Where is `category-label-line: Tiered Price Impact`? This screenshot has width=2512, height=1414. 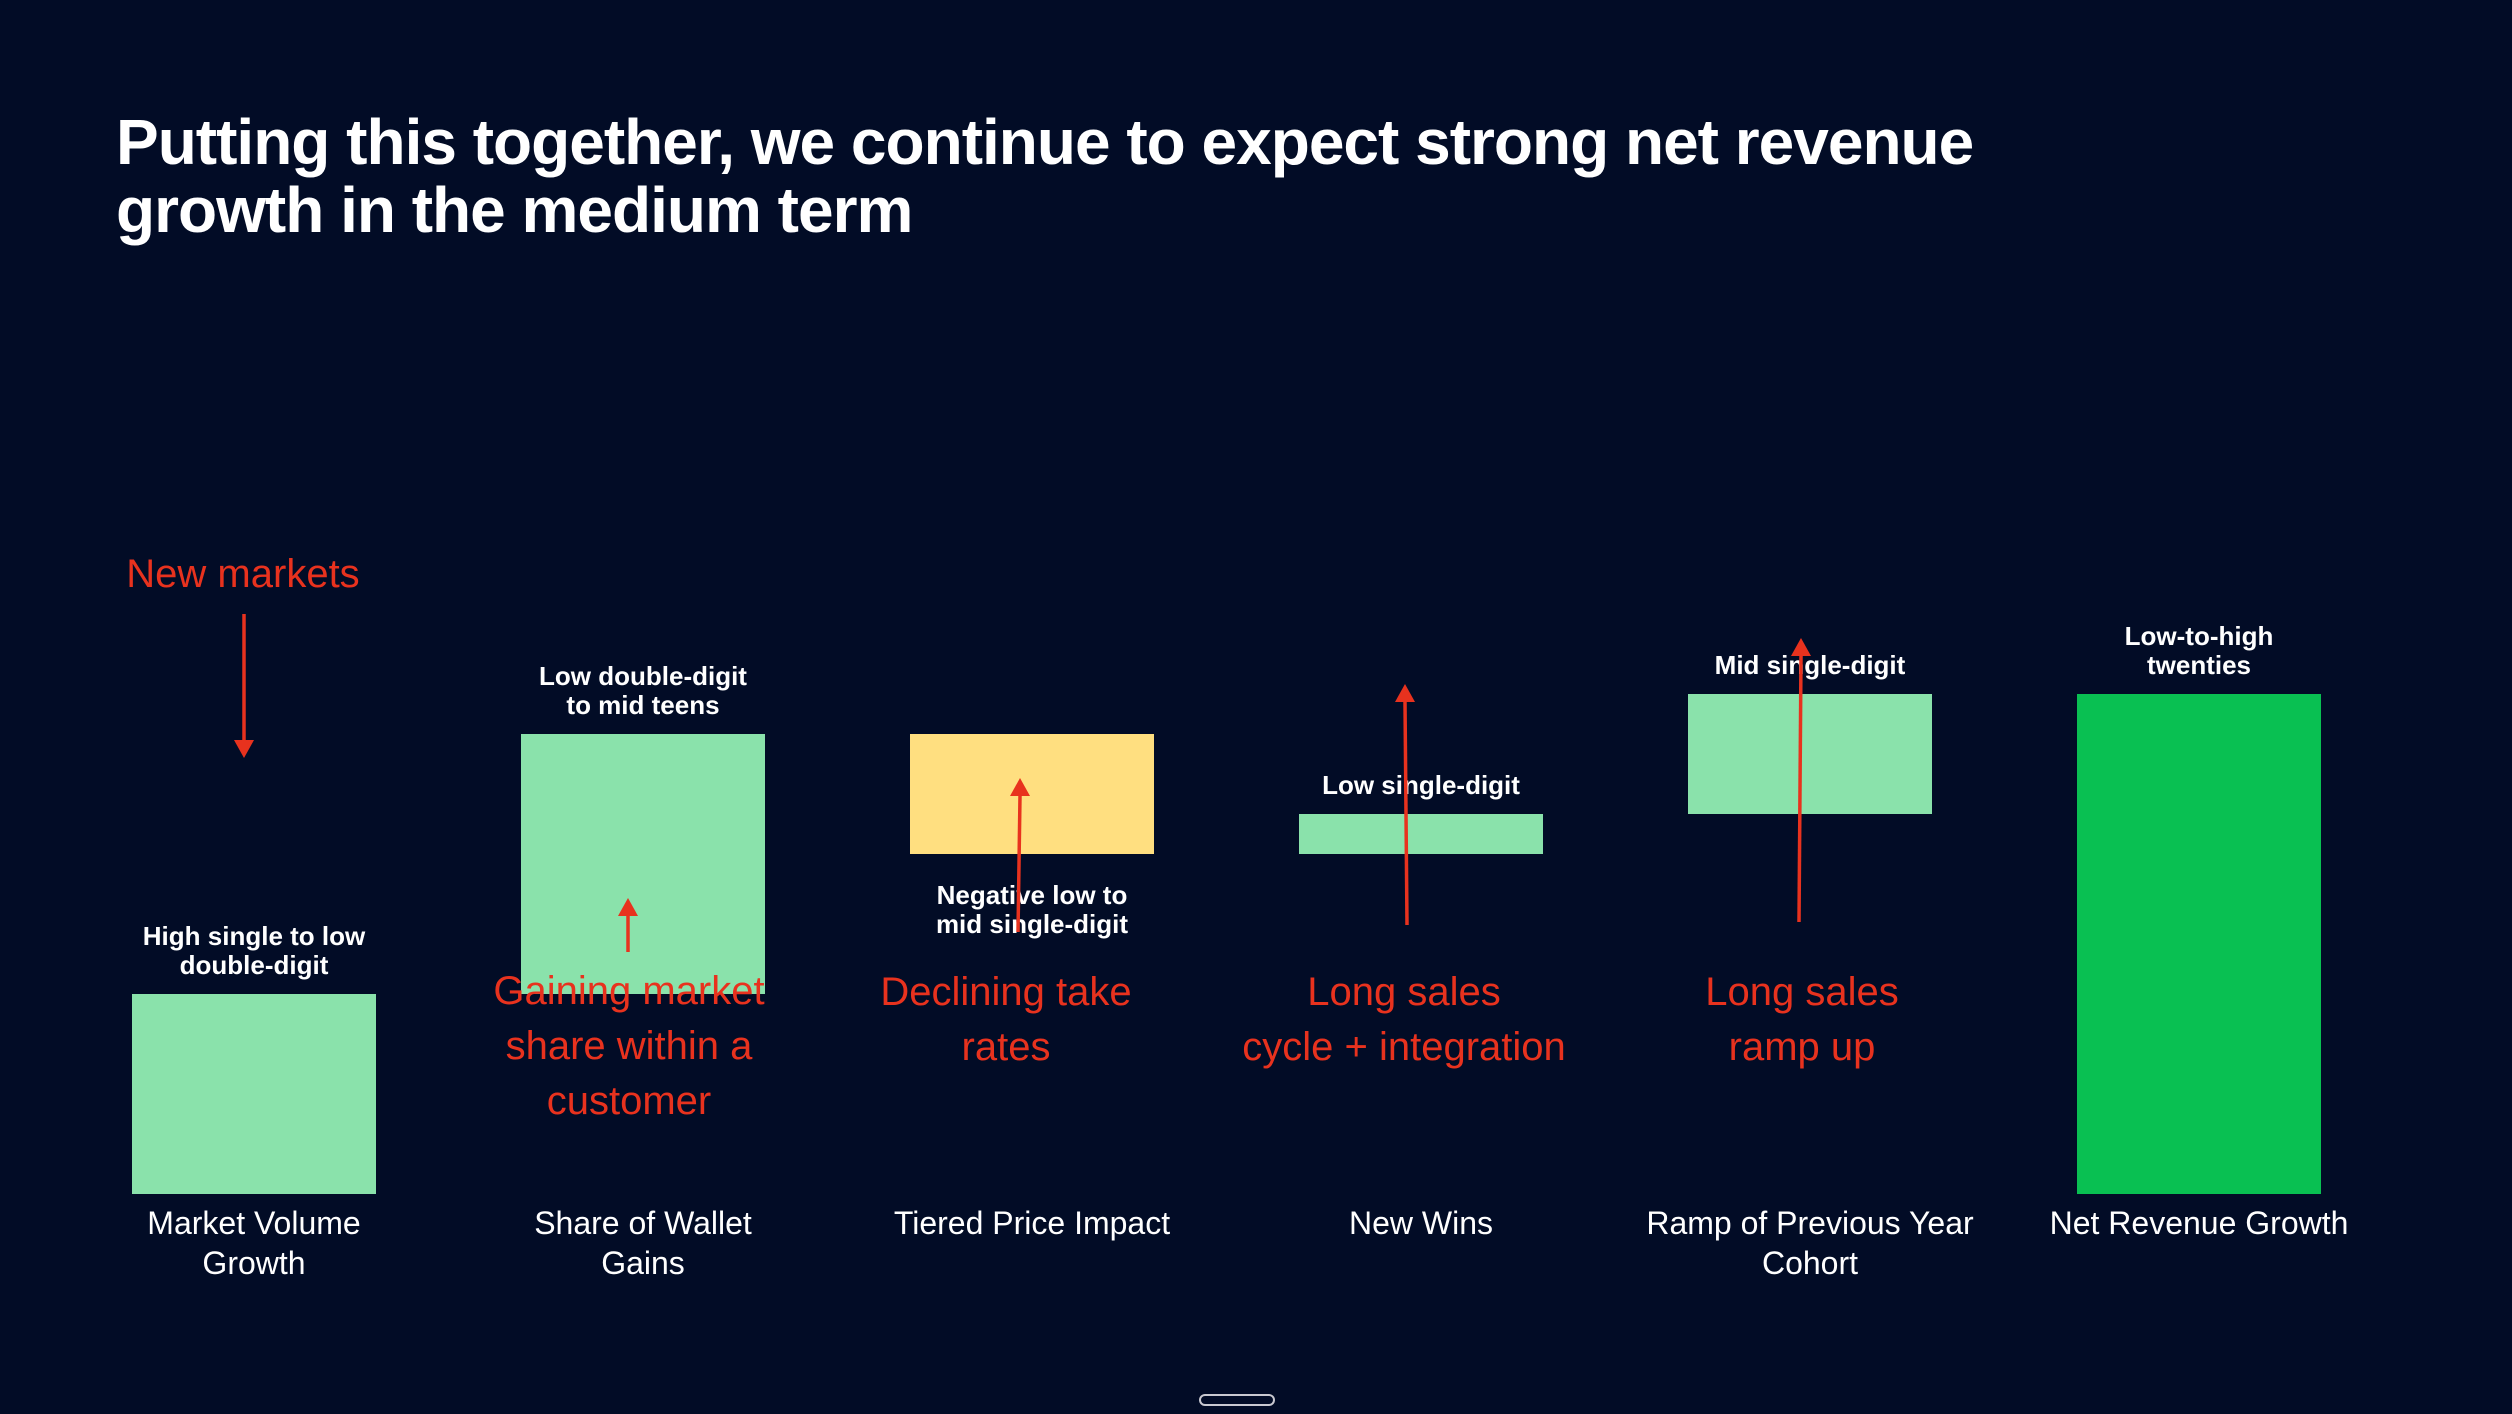 category-label-line: Tiered Price Impact is located at coordinates (1032, 1223).